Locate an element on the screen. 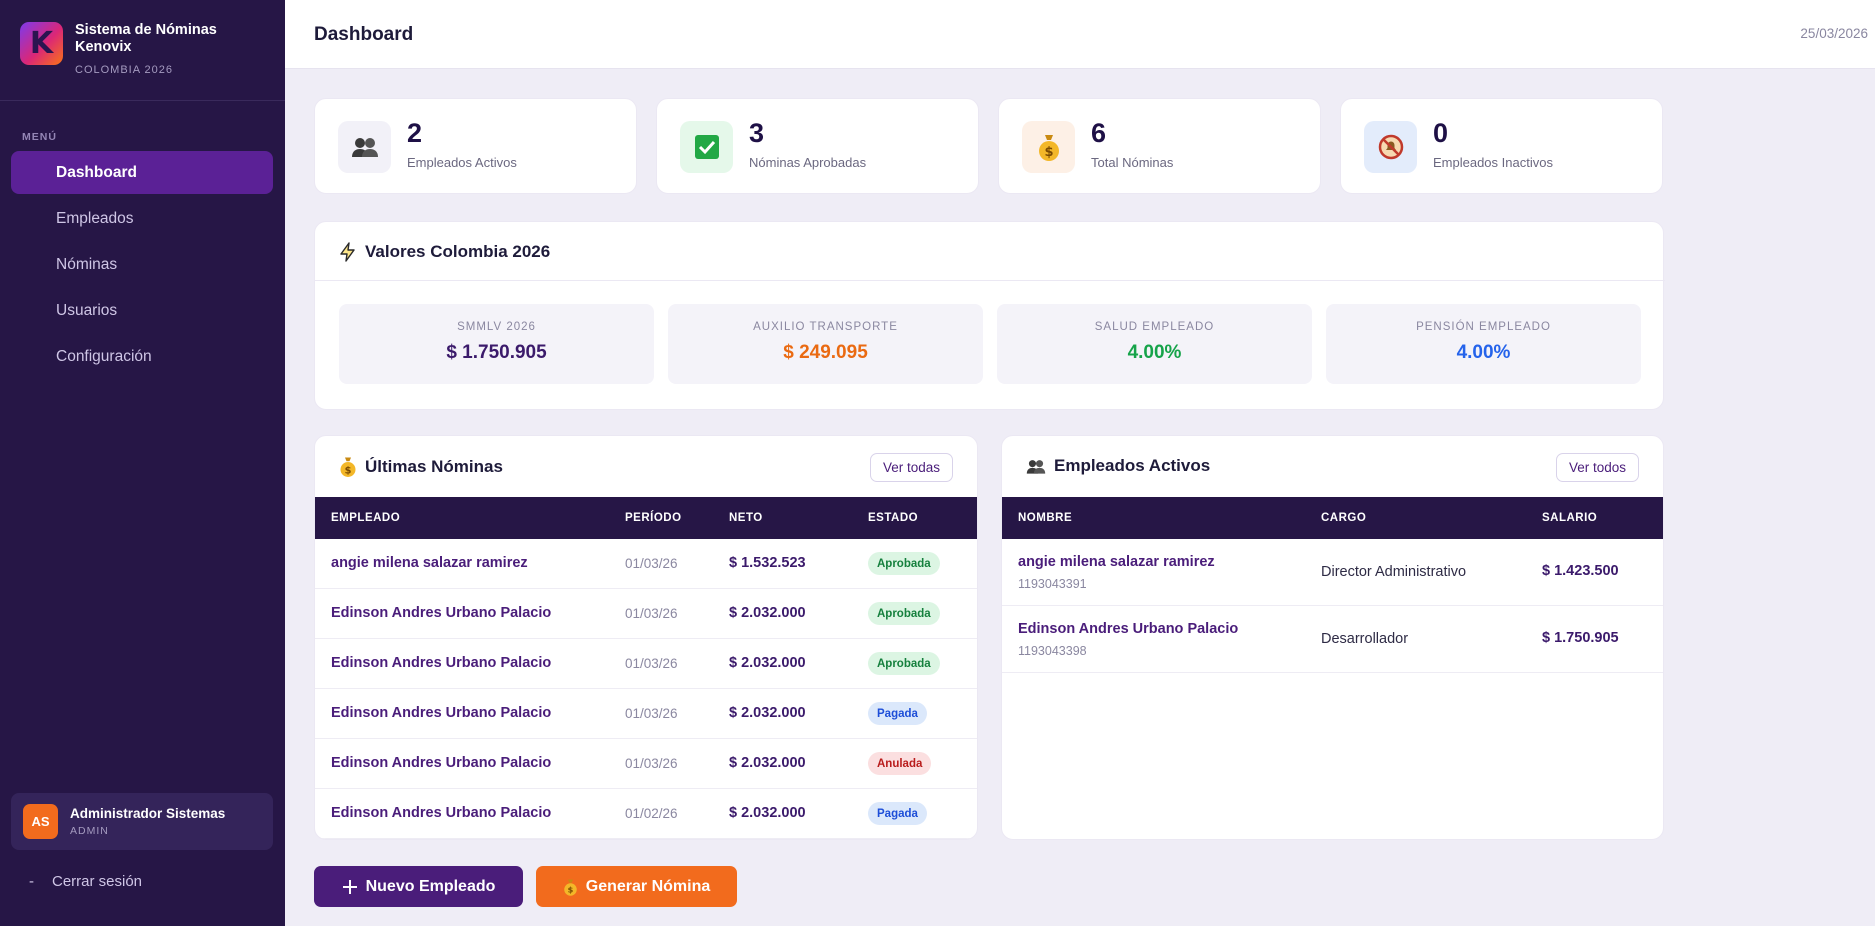  stat-card-total-nominas: $ 6 Total Nóminas is located at coordinates (1159, 146).